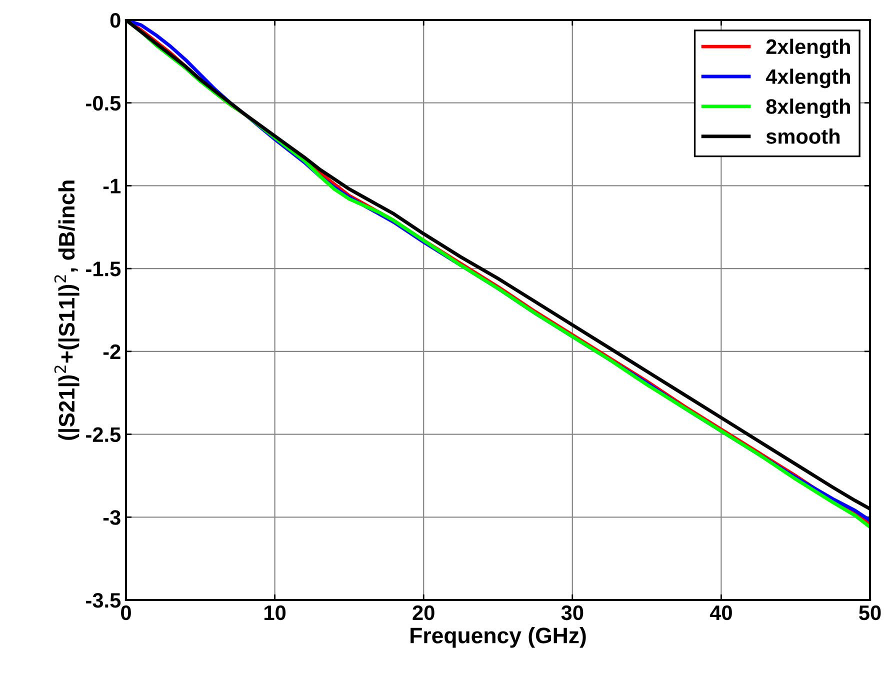 The image size is (891, 684). Describe the element at coordinates (112, 186) in the screenshot. I see `y-tick-label: -1` at that location.